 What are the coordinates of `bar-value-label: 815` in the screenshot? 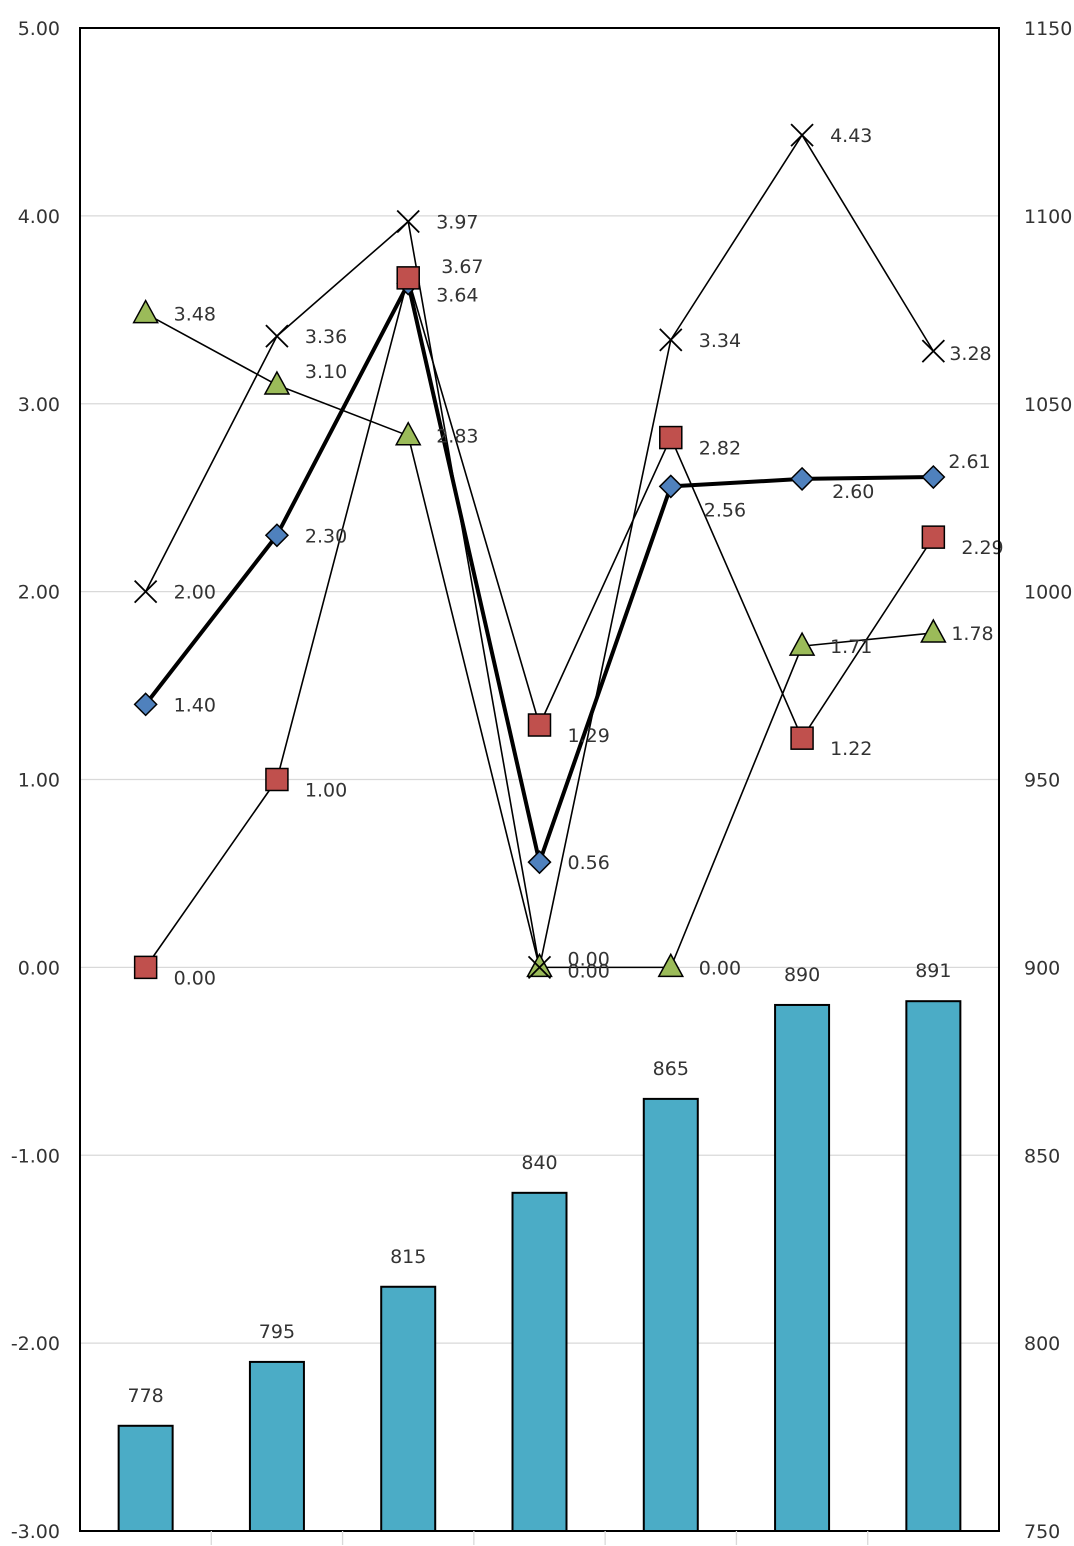 It's located at (408, 1257).